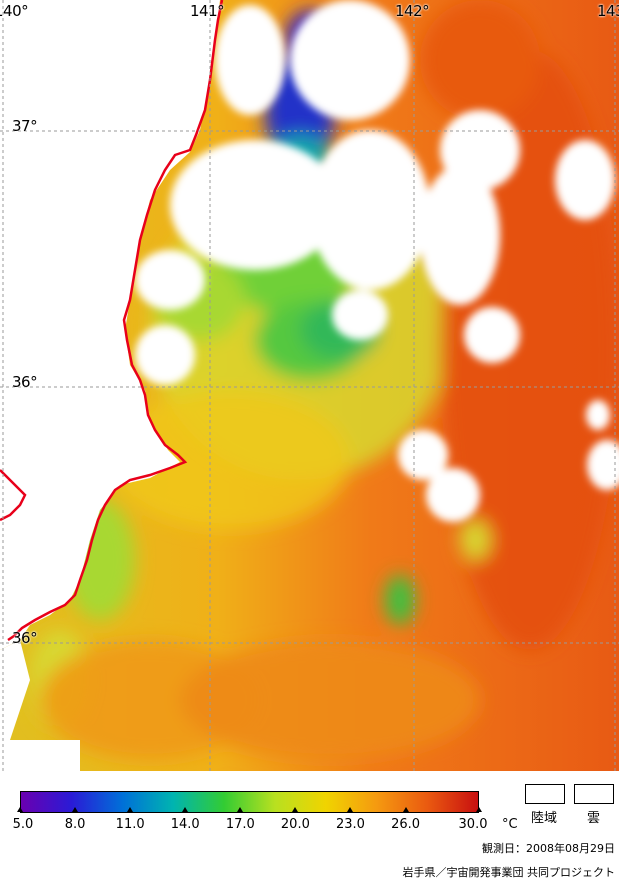  Describe the element at coordinates (25, 638) in the screenshot. I see `lat-label-36-lower: 36°` at that location.